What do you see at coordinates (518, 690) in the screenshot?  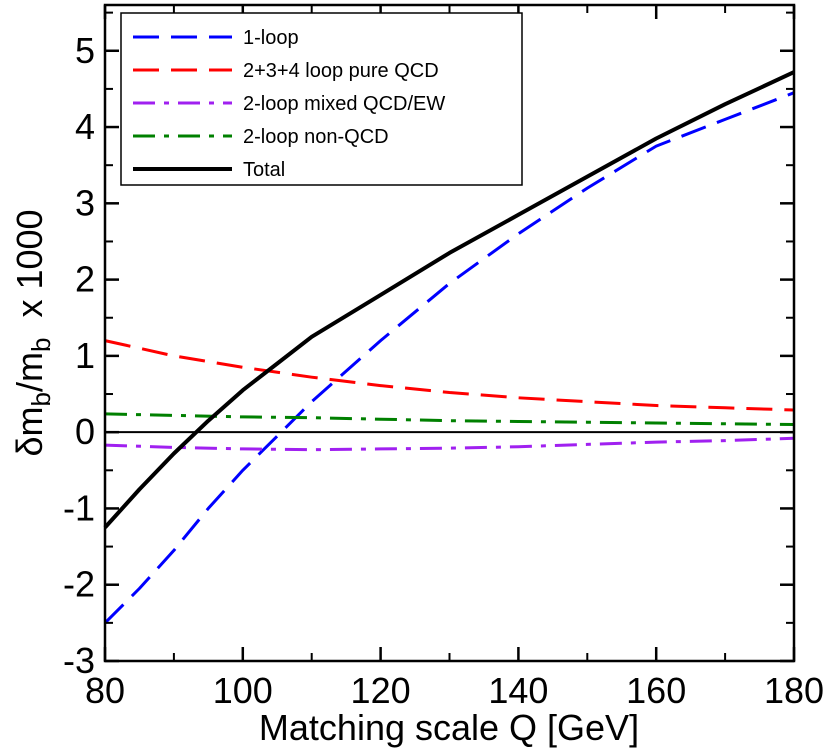 I see `x-tick-label: 140` at bounding box center [518, 690].